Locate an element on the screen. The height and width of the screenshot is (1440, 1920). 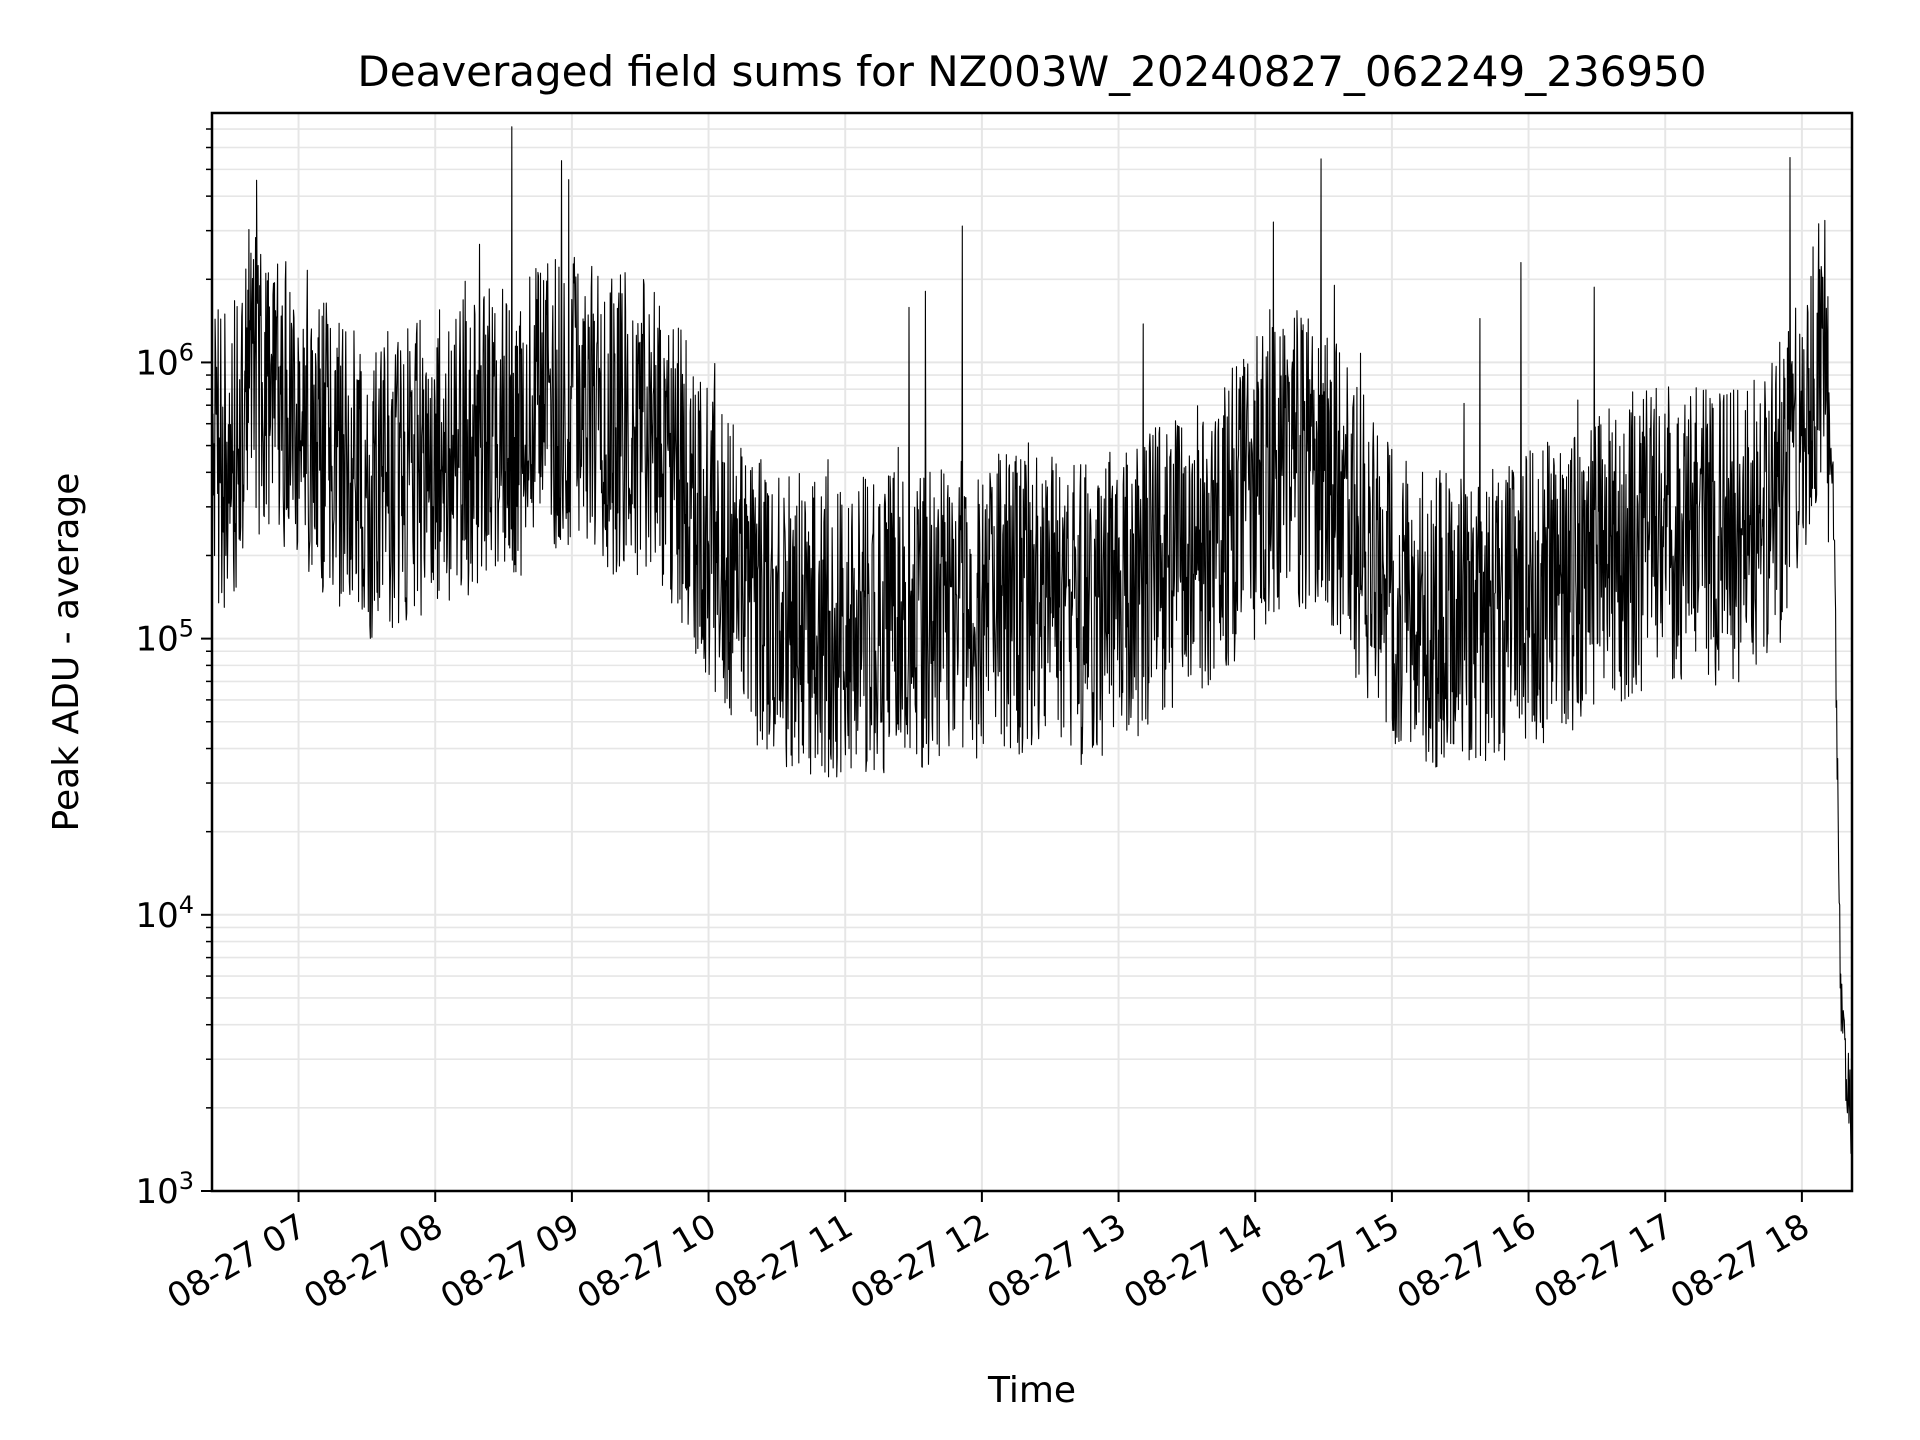
x-tick-label: 08-27 07 is located at coordinates (237, 1261).